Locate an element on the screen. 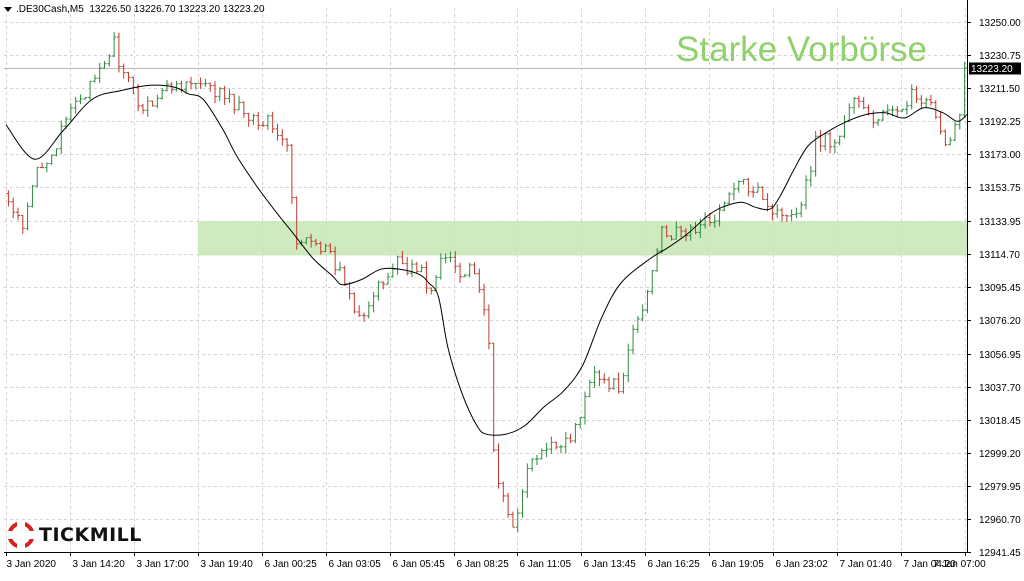 The height and width of the screenshot is (581, 1024). x-tick-label: 3 Jan 2020 is located at coordinates (32, 564).